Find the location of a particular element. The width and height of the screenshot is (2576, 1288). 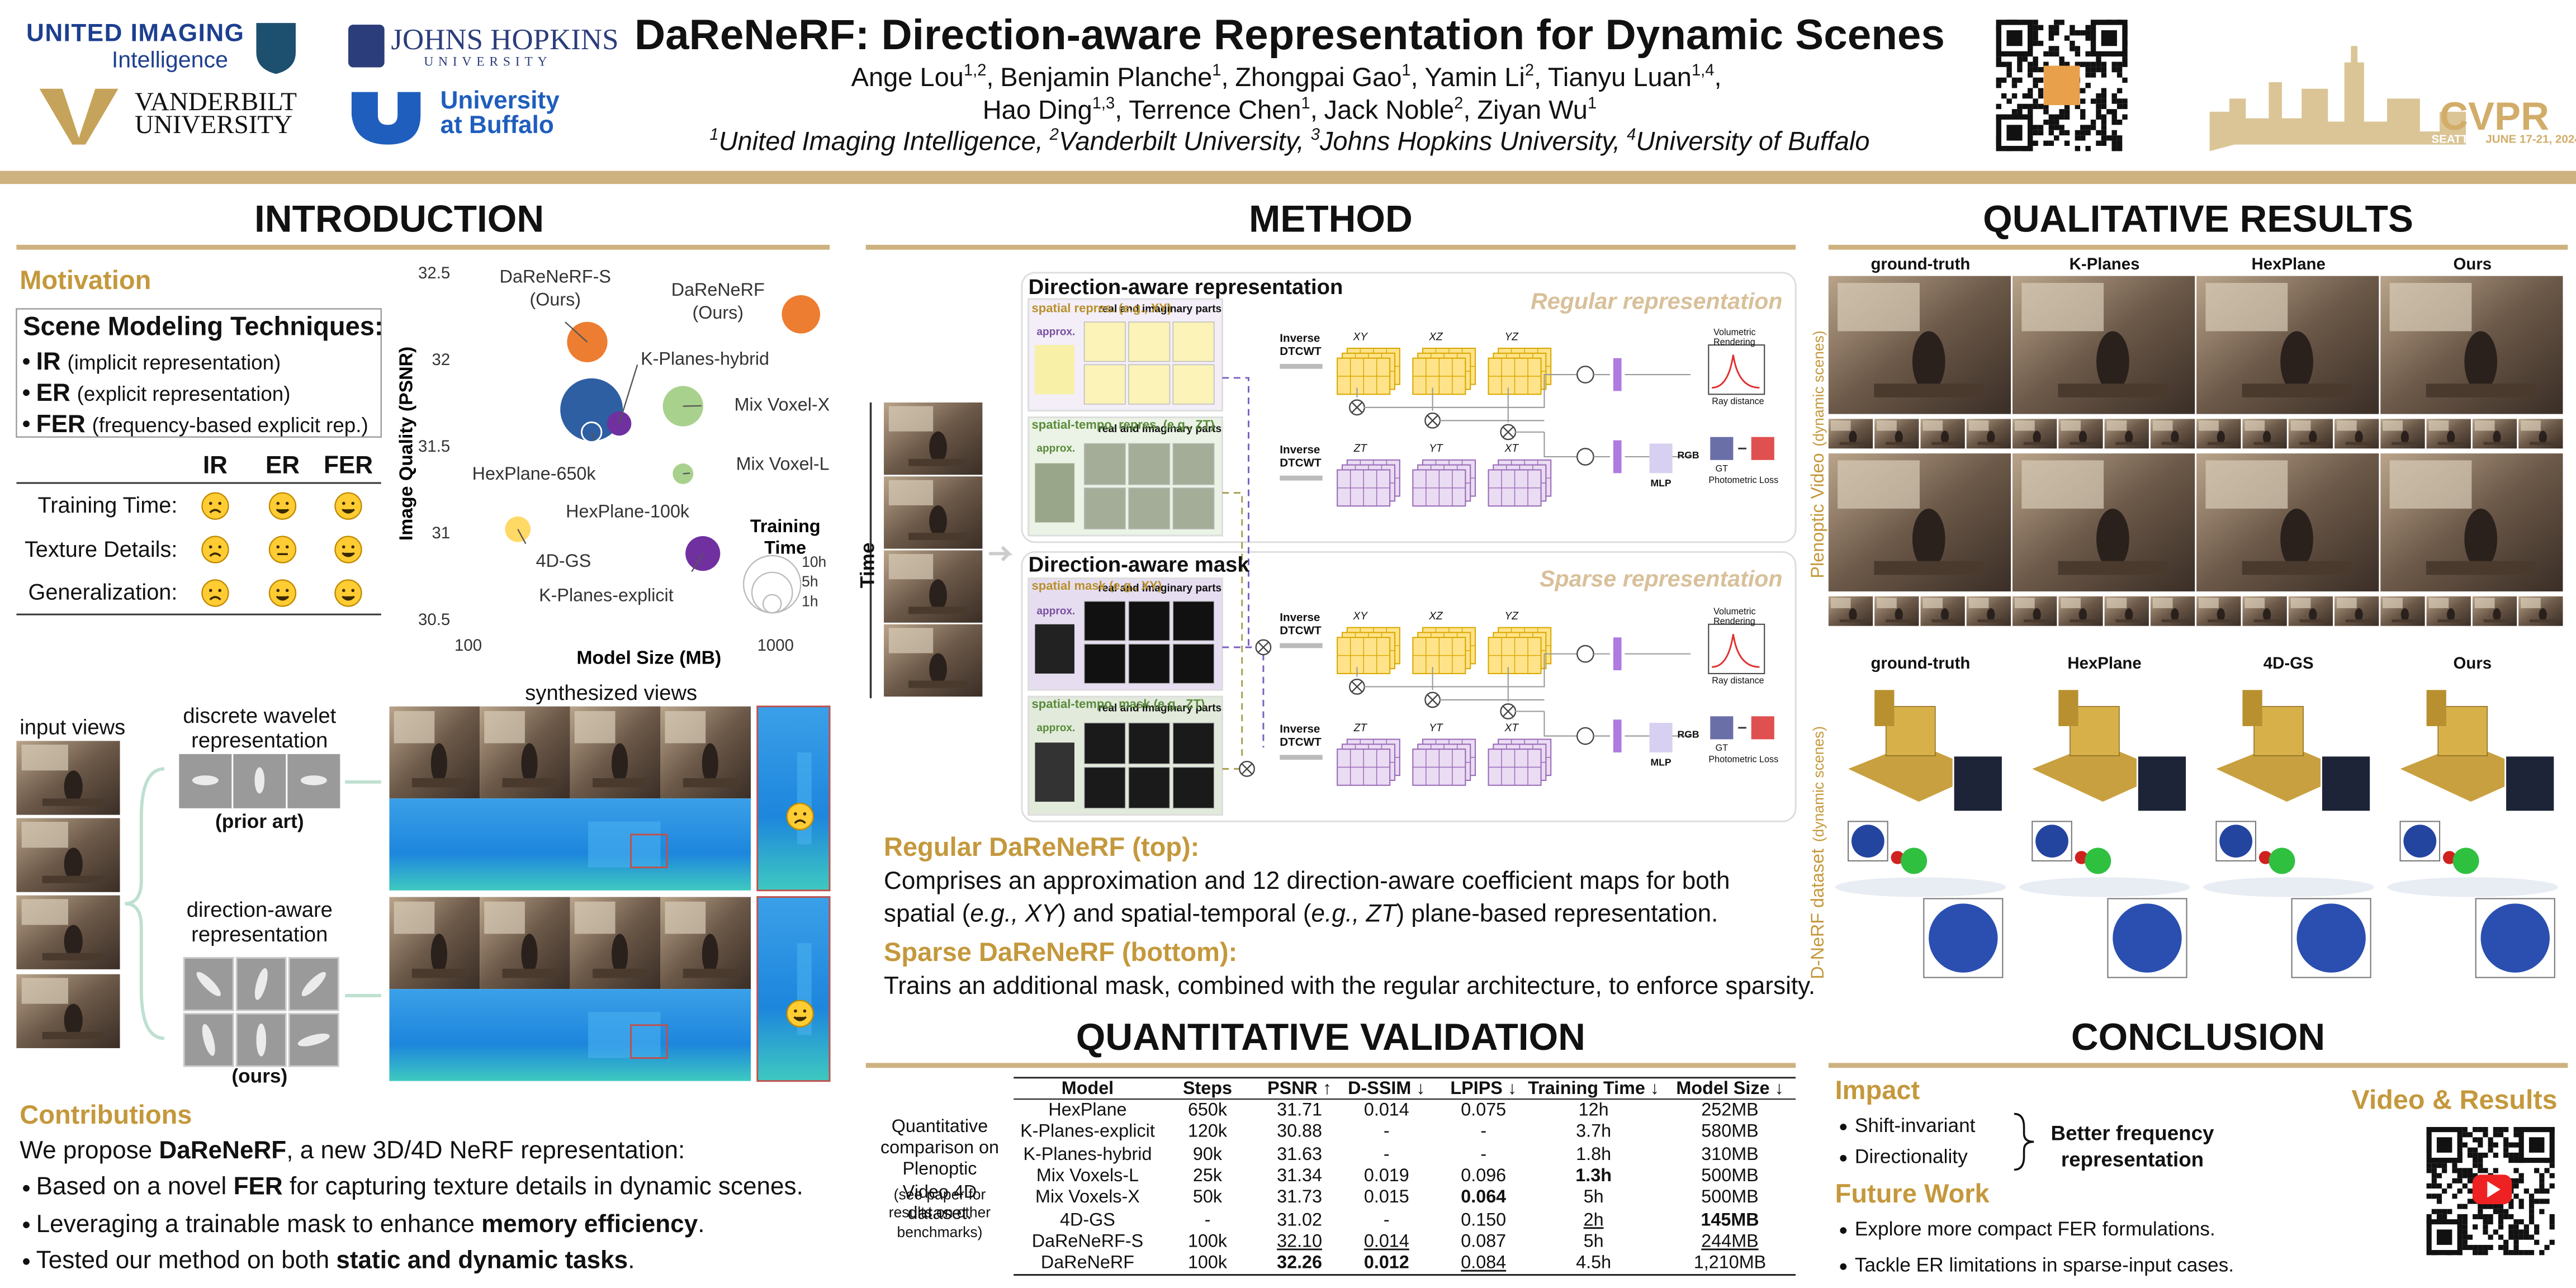

affiliation-name: Johns Hopkins University is located at coordinates (1466, 143).